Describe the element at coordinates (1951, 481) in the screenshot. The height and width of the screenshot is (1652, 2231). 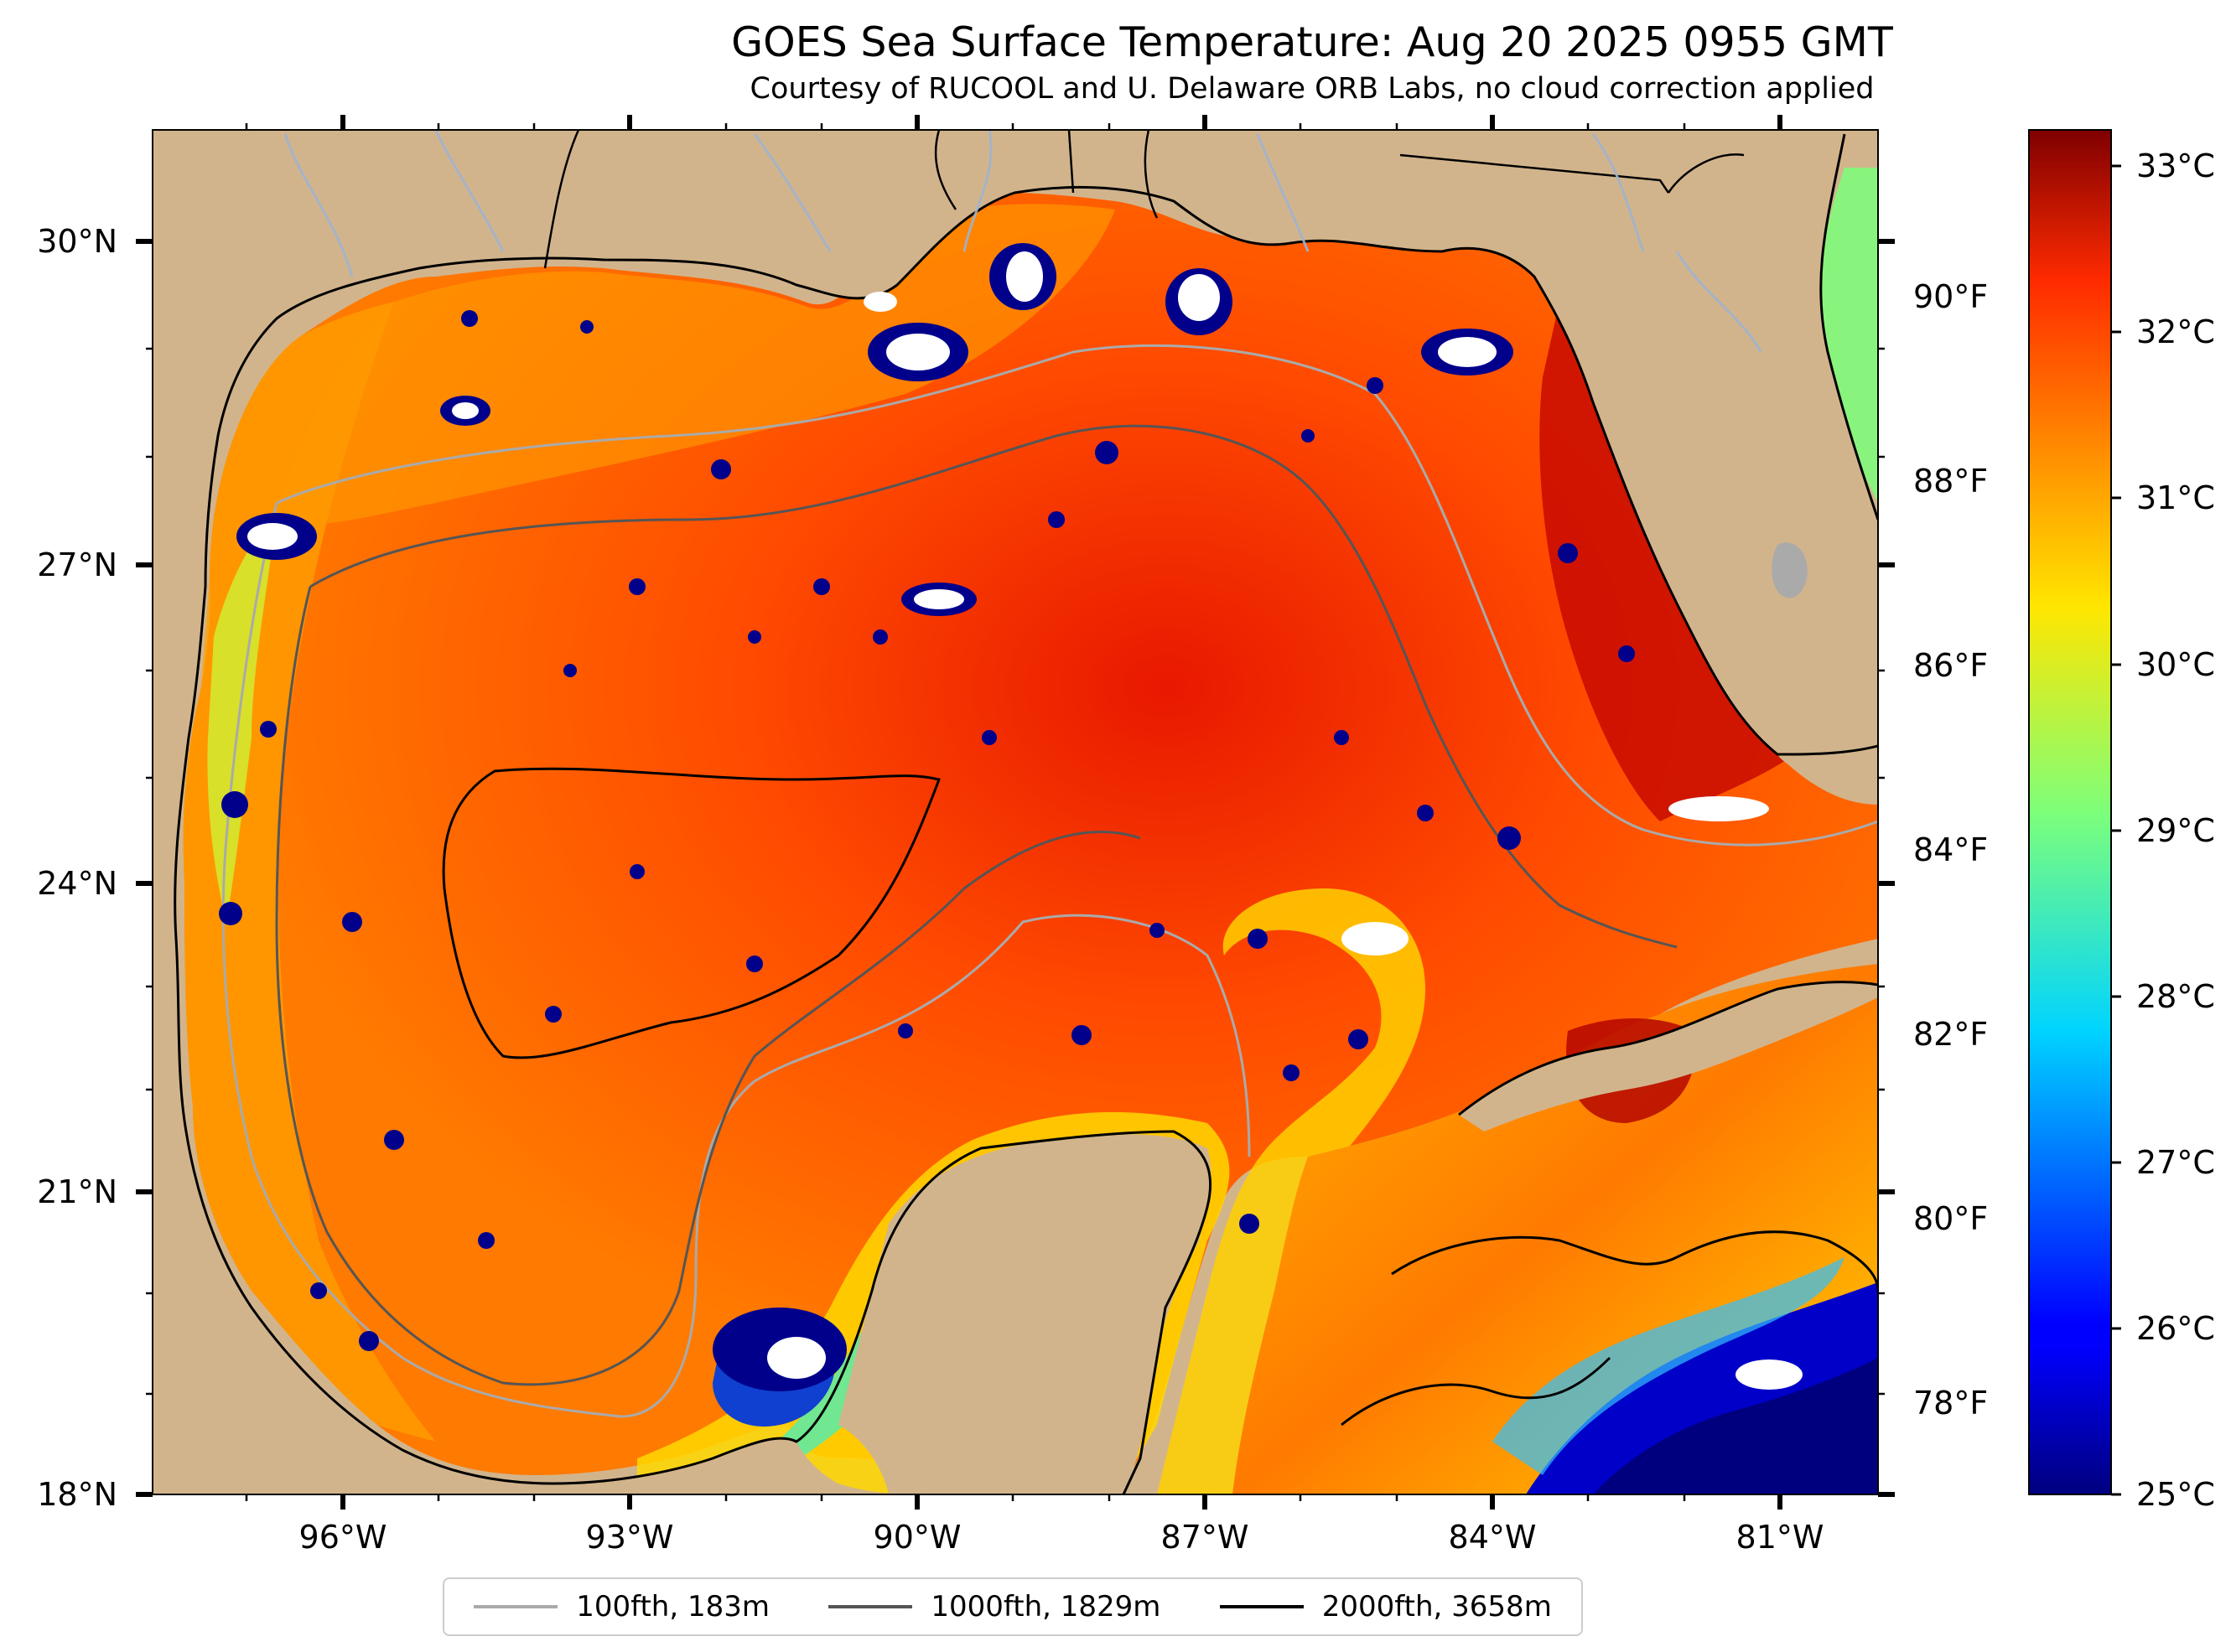
I see `f-label-88: 88°F` at that location.